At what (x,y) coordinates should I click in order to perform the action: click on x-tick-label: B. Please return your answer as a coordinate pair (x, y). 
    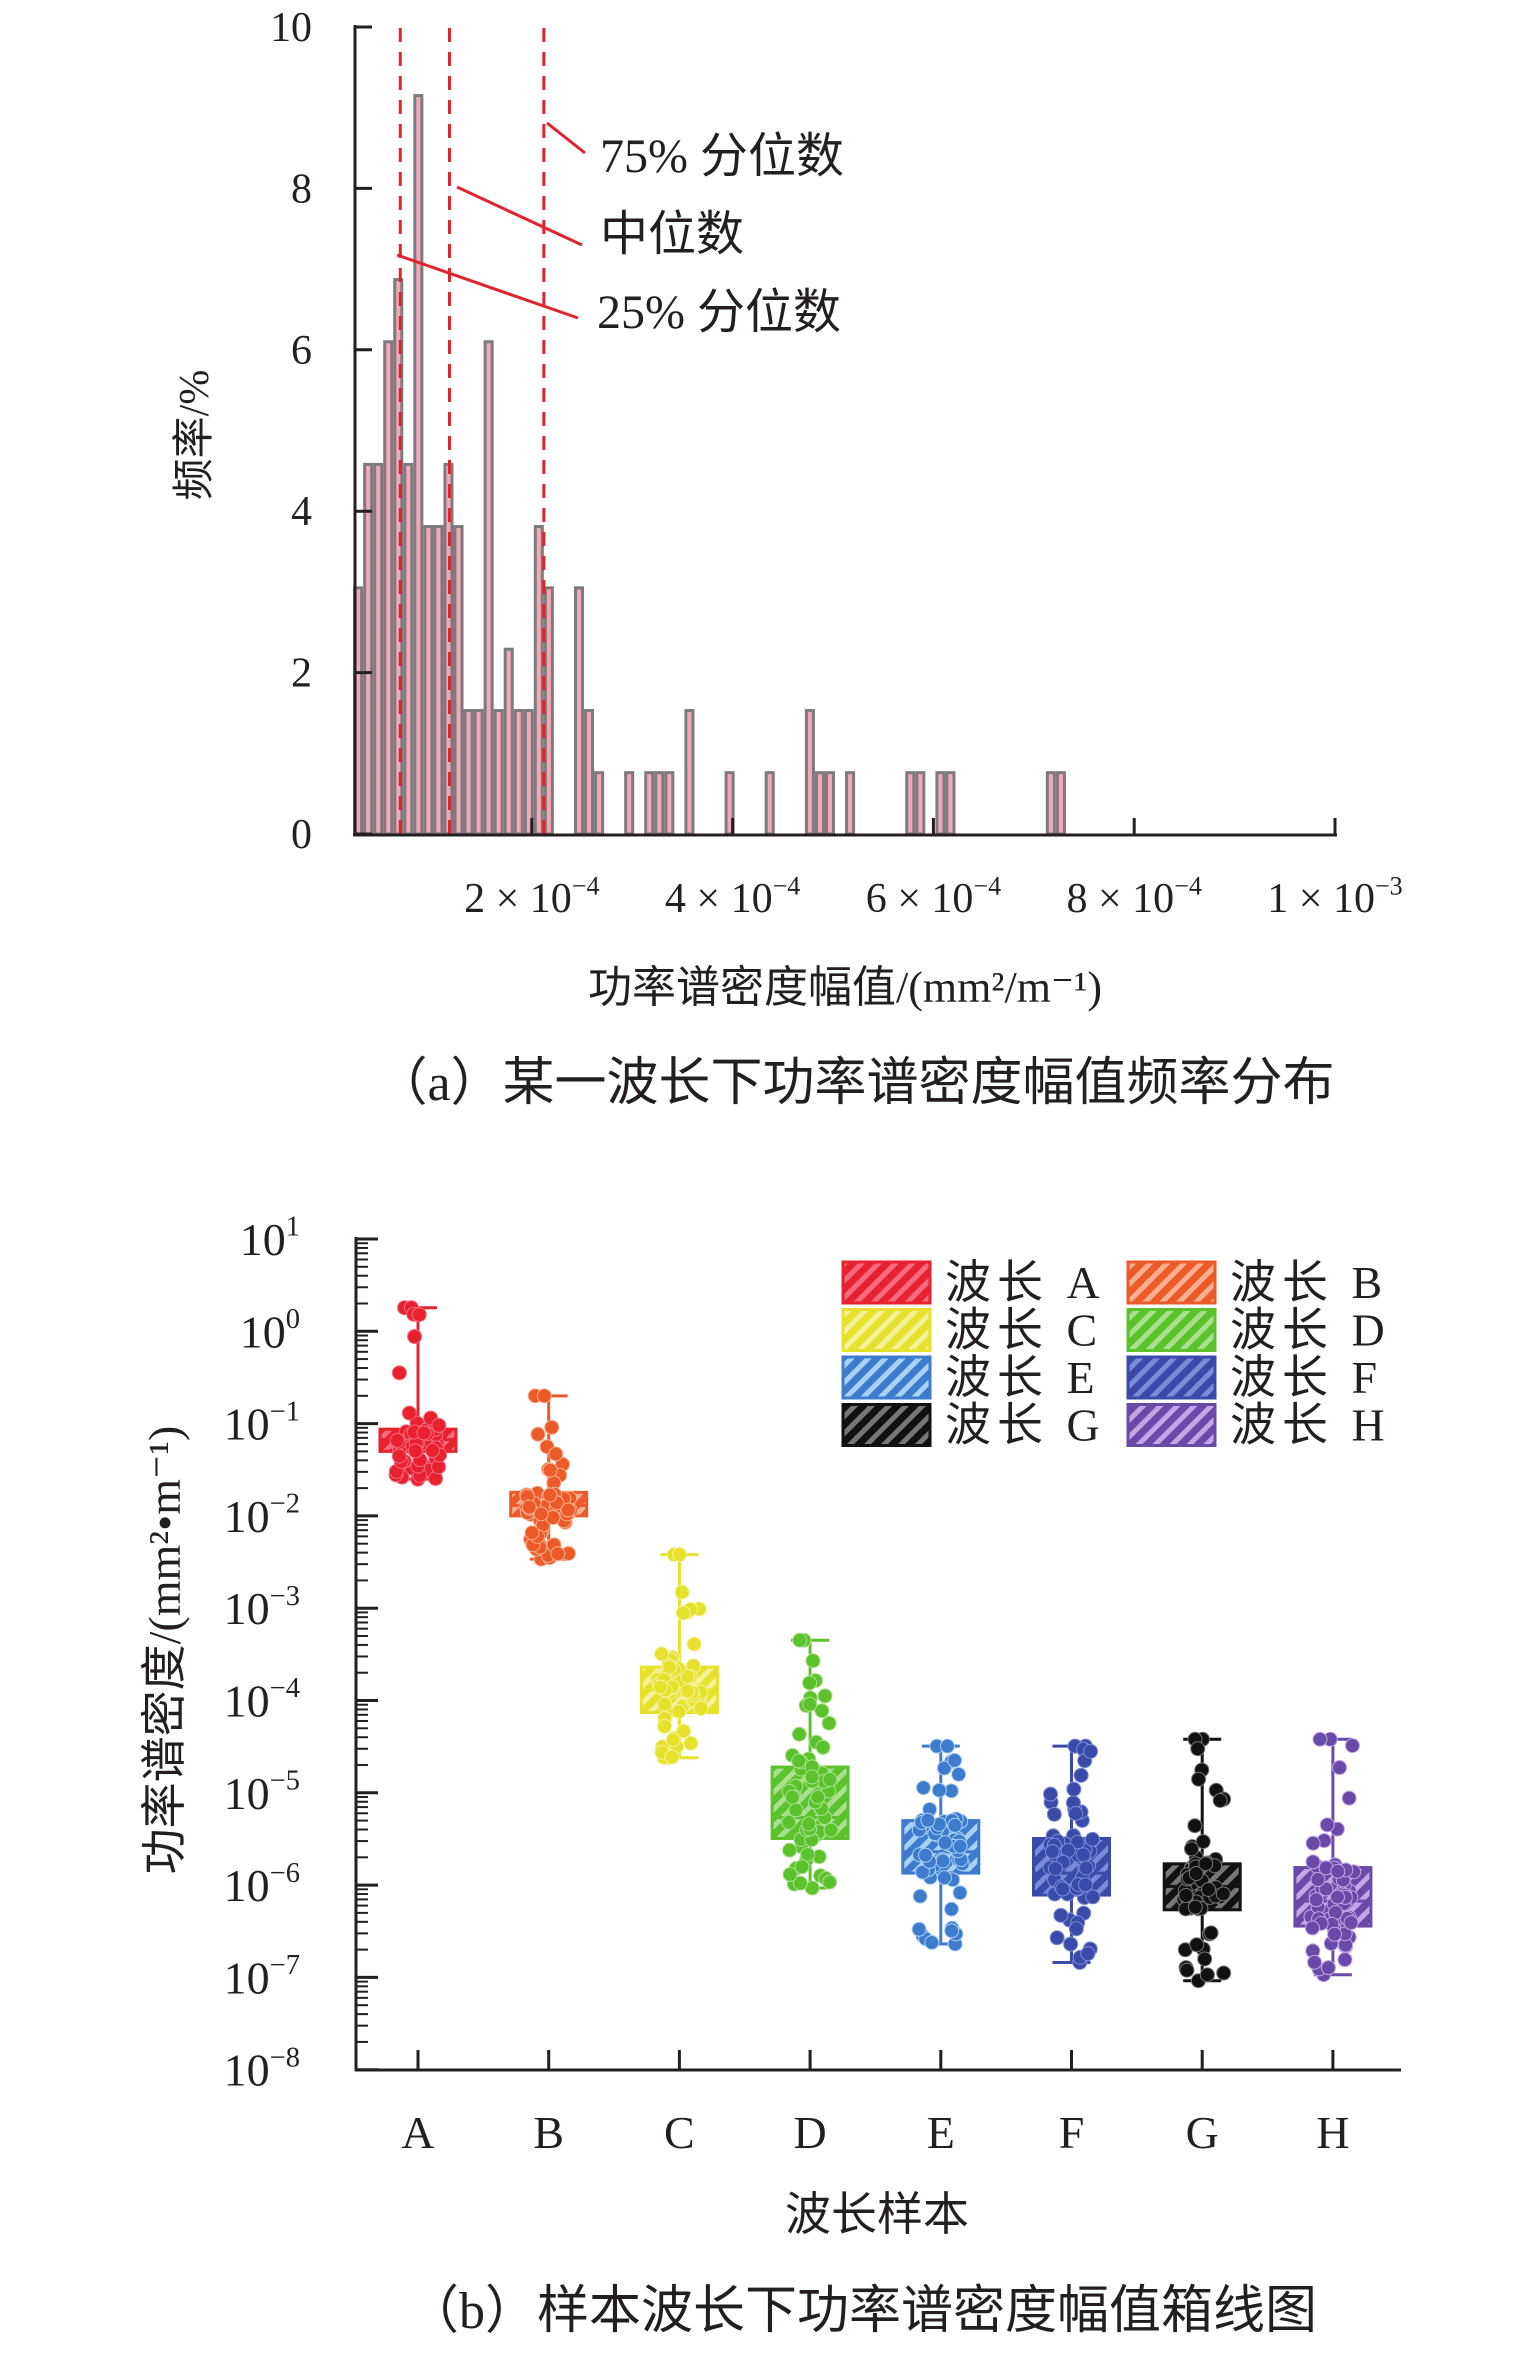
    Looking at the image, I should click on (548, 2132).